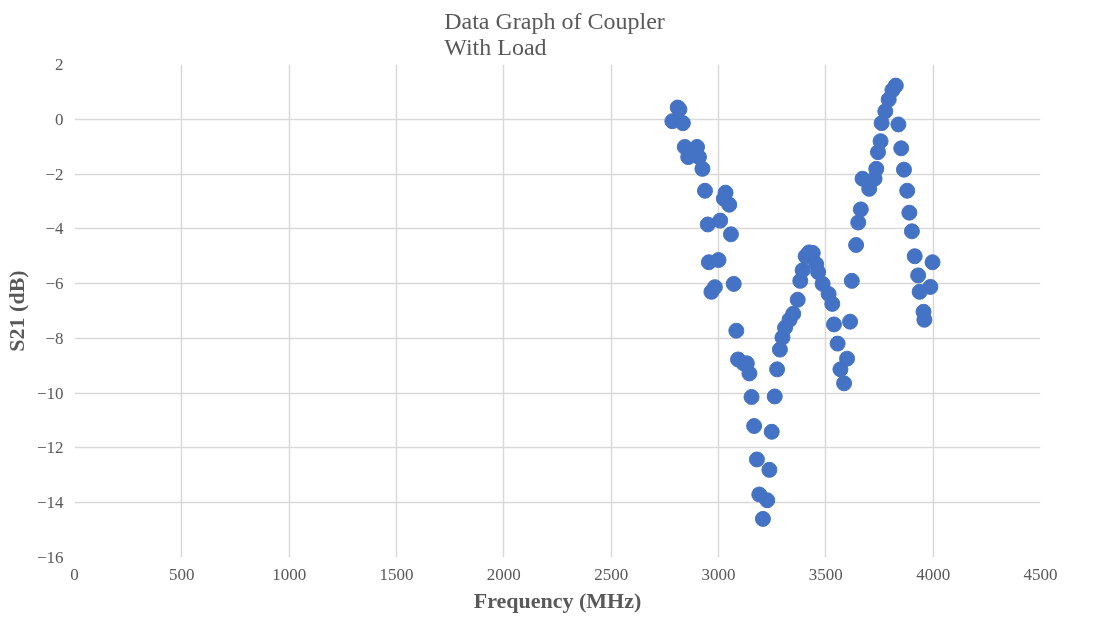 The height and width of the screenshot is (633, 1097). I want to click on x-tick-label: 3500, so click(825, 574).